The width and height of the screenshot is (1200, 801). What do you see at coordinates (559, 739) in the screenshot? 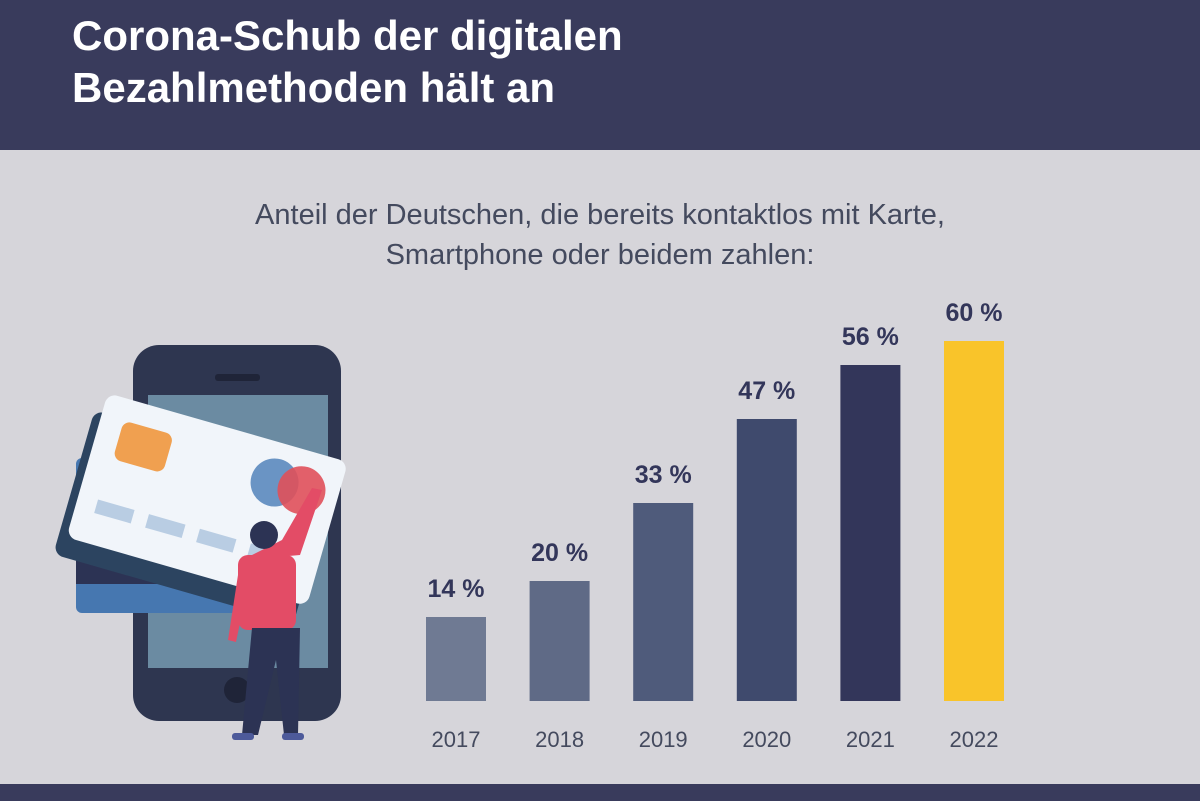
I see `x-tick-label-2018: 2018` at bounding box center [559, 739].